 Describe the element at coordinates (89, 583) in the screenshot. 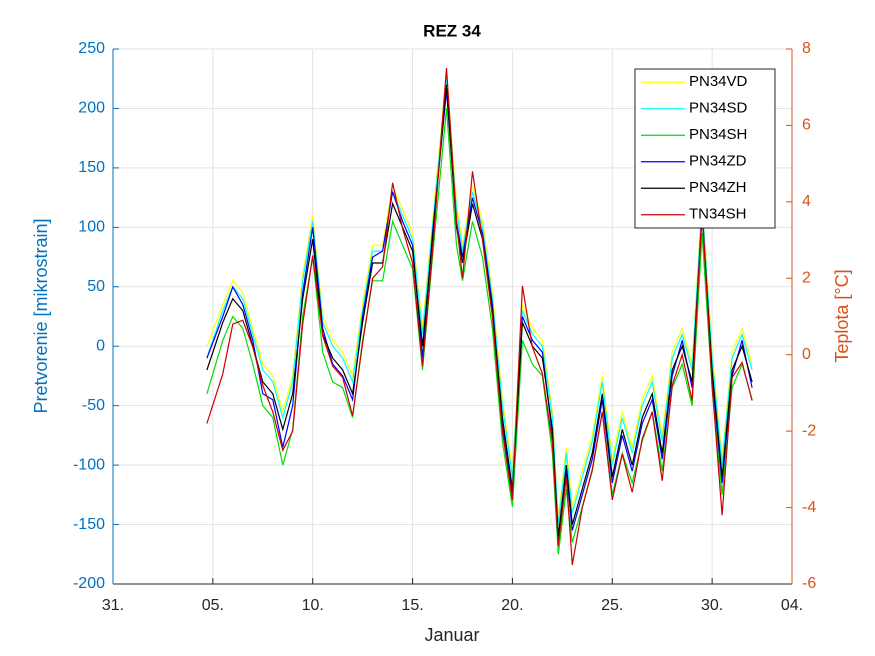

I see `y-tick-label: -200` at that location.